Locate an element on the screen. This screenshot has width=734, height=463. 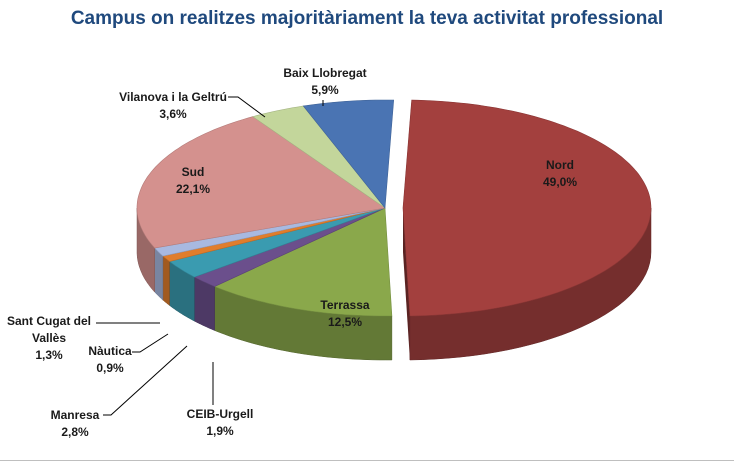
label-value: 22,1% is located at coordinates (193, 189).